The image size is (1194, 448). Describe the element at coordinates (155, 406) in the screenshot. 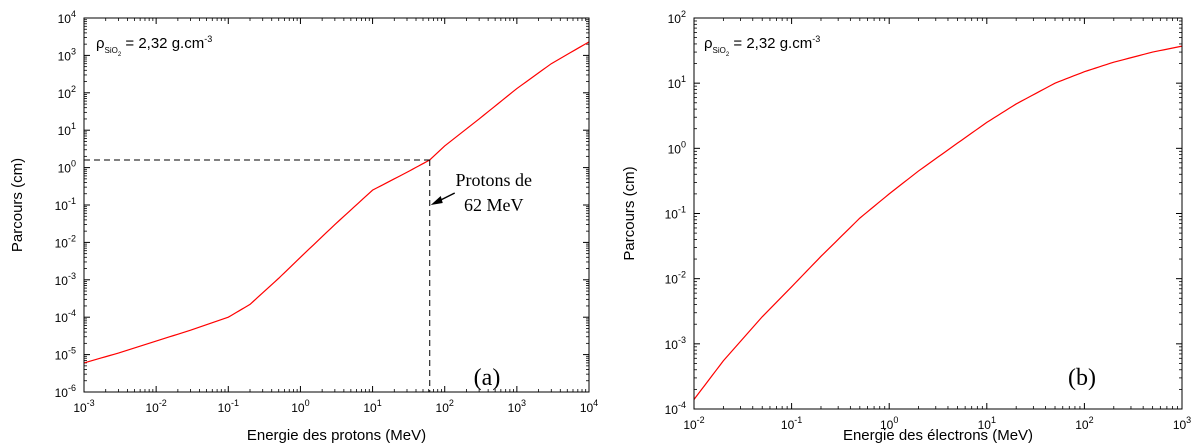

I see `a-x-tick-label: 10⁻²` at that location.